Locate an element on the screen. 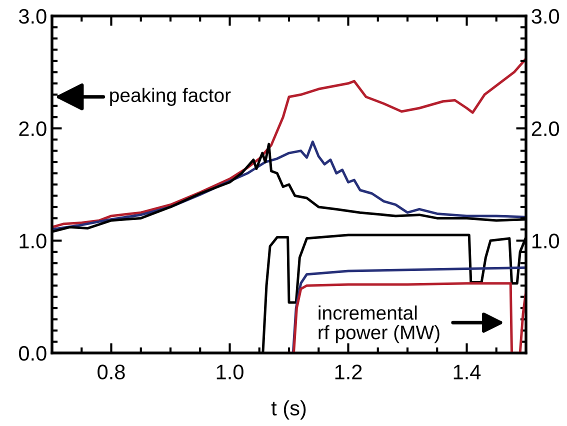 This screenshot has width=567, height=426. y2-tick-label: 2.0 is located at coordinates (546, 128).